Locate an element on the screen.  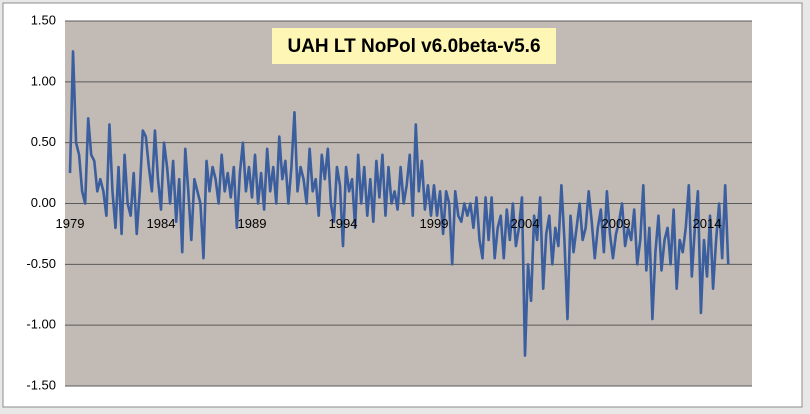
y-tick-label: -1.00 is located at coordinates (41, 324).